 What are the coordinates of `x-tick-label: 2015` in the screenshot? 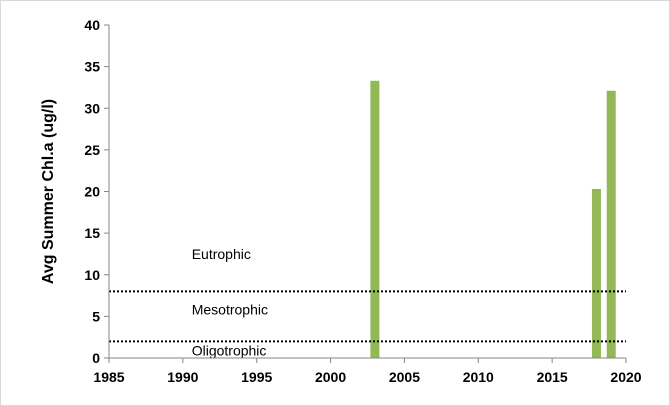 It's located at (552, 377).